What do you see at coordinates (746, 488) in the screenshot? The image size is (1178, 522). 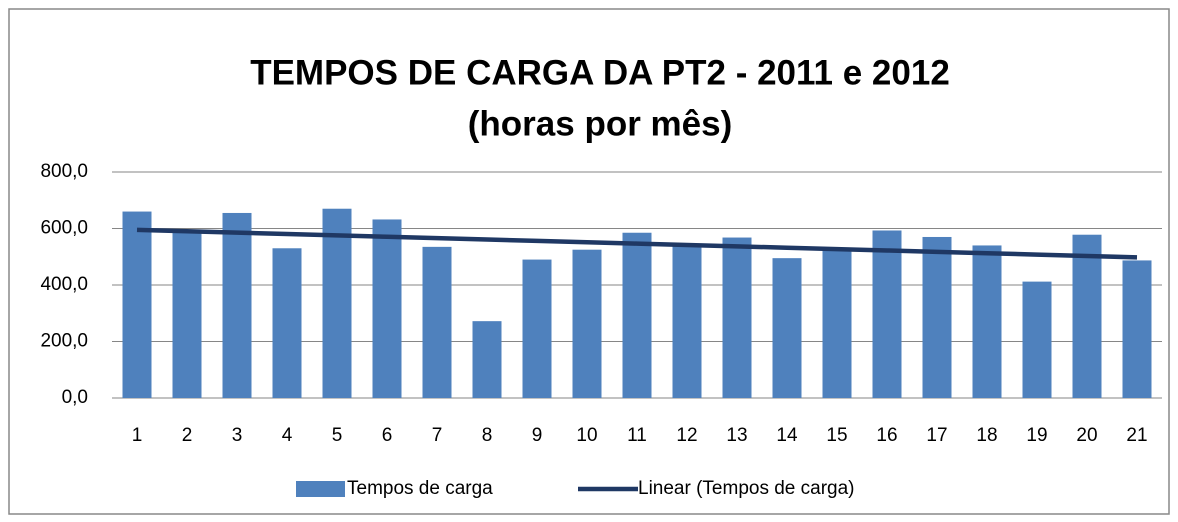 I see `legend-label: Linear (Tempos de carga)` at bounding box center [746, 488].